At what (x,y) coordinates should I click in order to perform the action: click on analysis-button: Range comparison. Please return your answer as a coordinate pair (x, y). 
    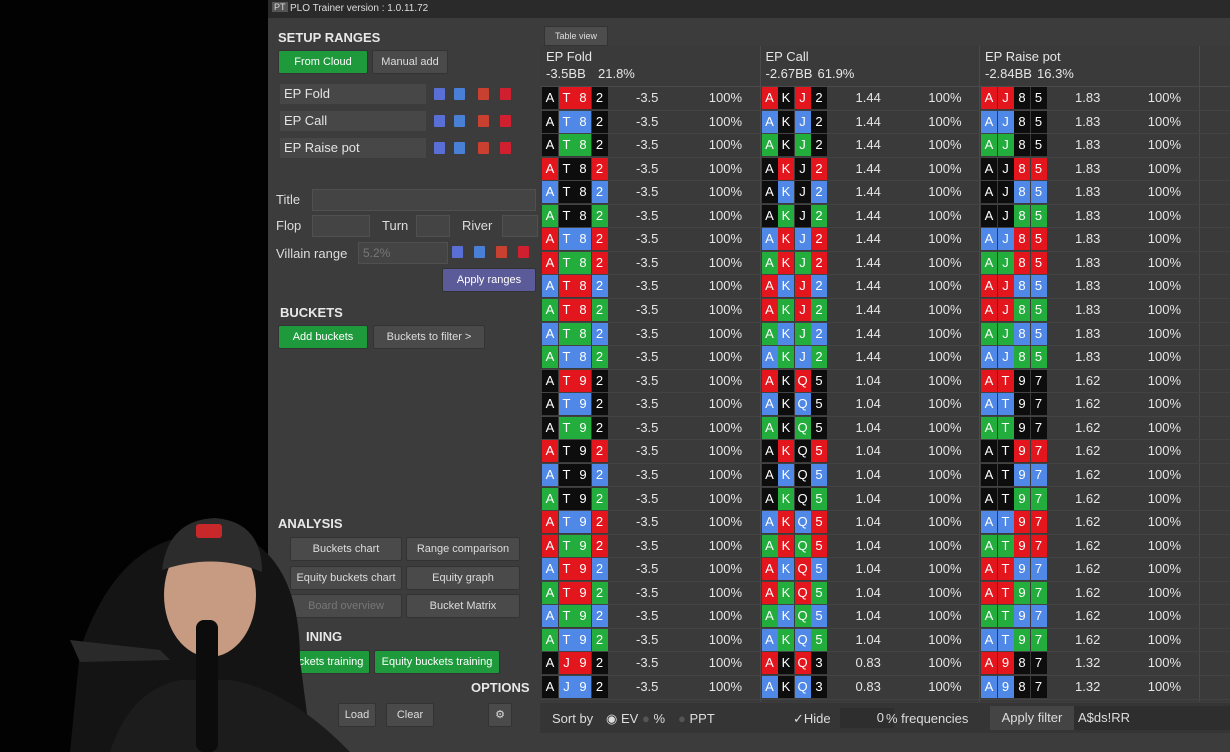
    Looking at the image, I should click on (463, 549).